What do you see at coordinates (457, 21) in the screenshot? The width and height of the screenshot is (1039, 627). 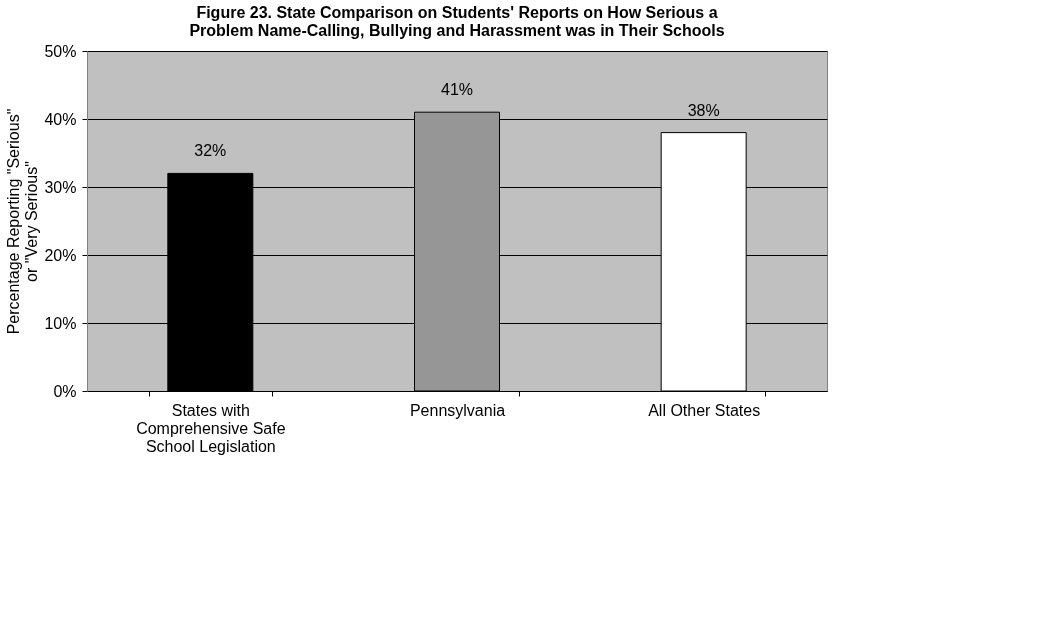 I see `chart-title: Figure 23. State Comparison on Students' Reports on How Serious a Problem Name-Calling, Bullying and Harassment was in Their Schools` at bounding box center [457, 21].